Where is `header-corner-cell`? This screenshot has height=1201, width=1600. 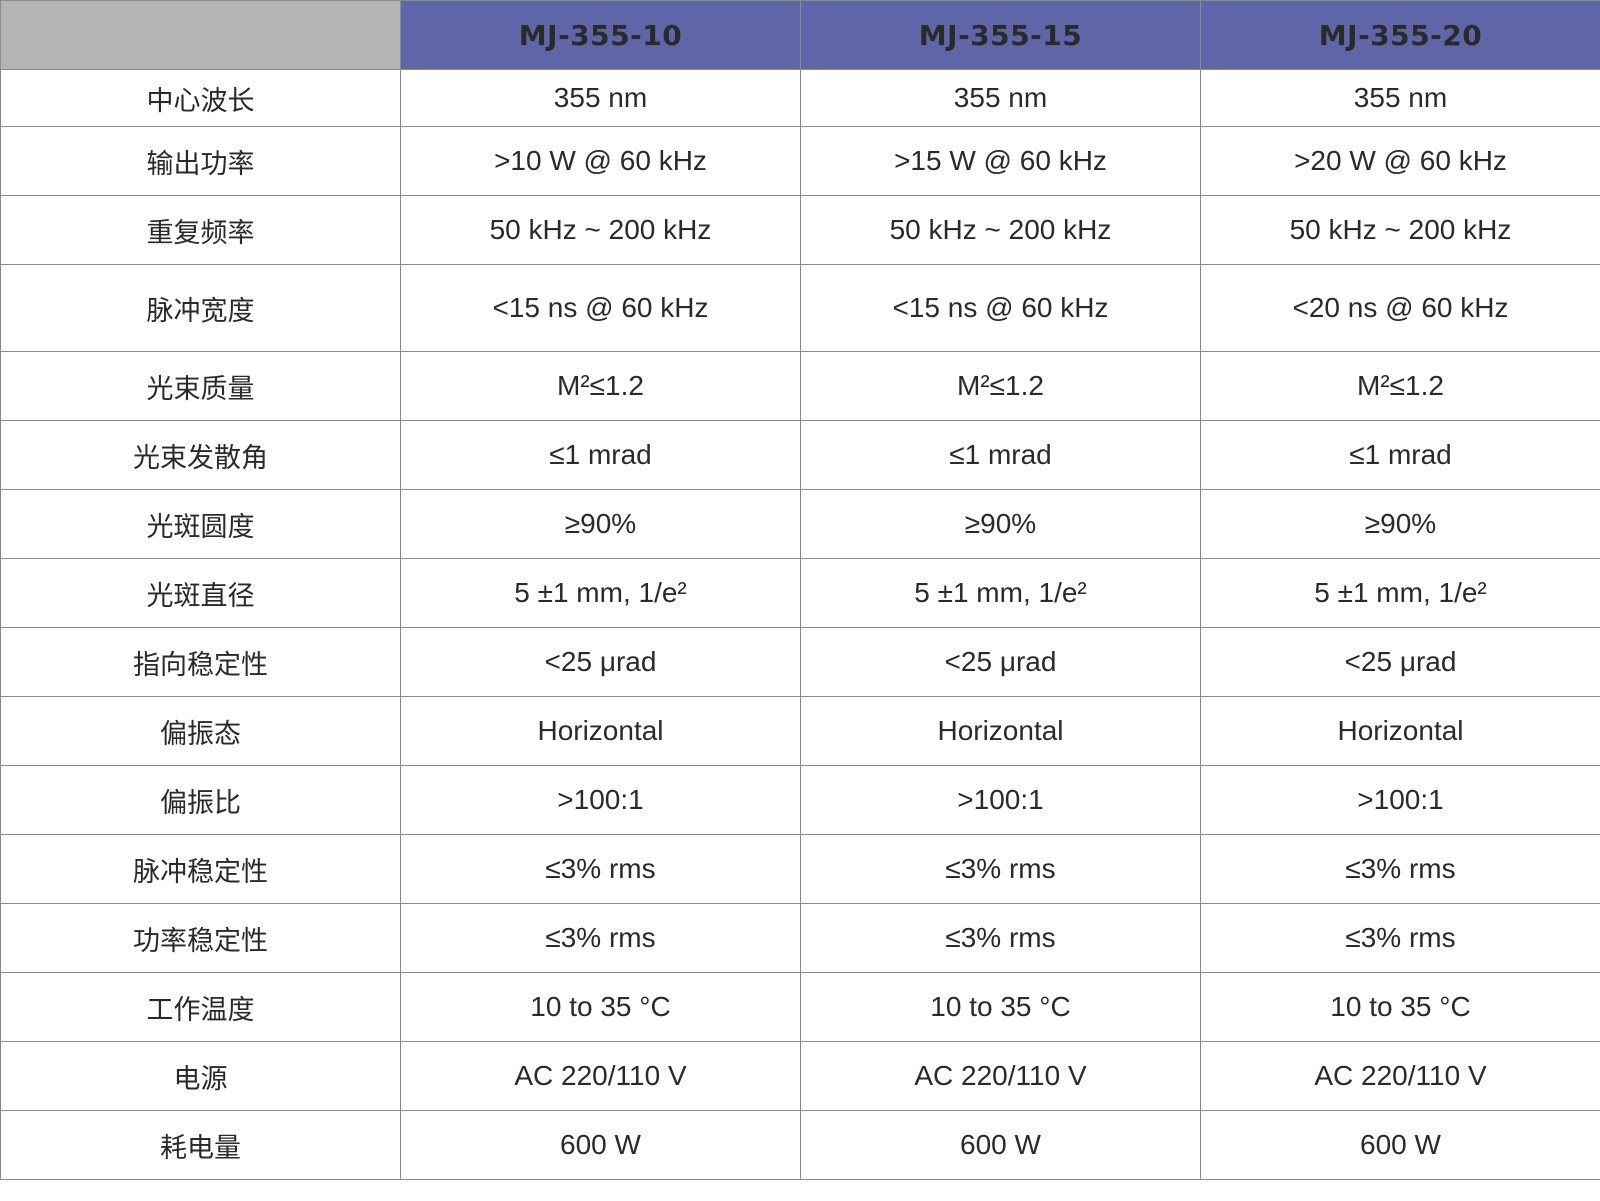 header-corner-cell is located at coordinates (200, 35).